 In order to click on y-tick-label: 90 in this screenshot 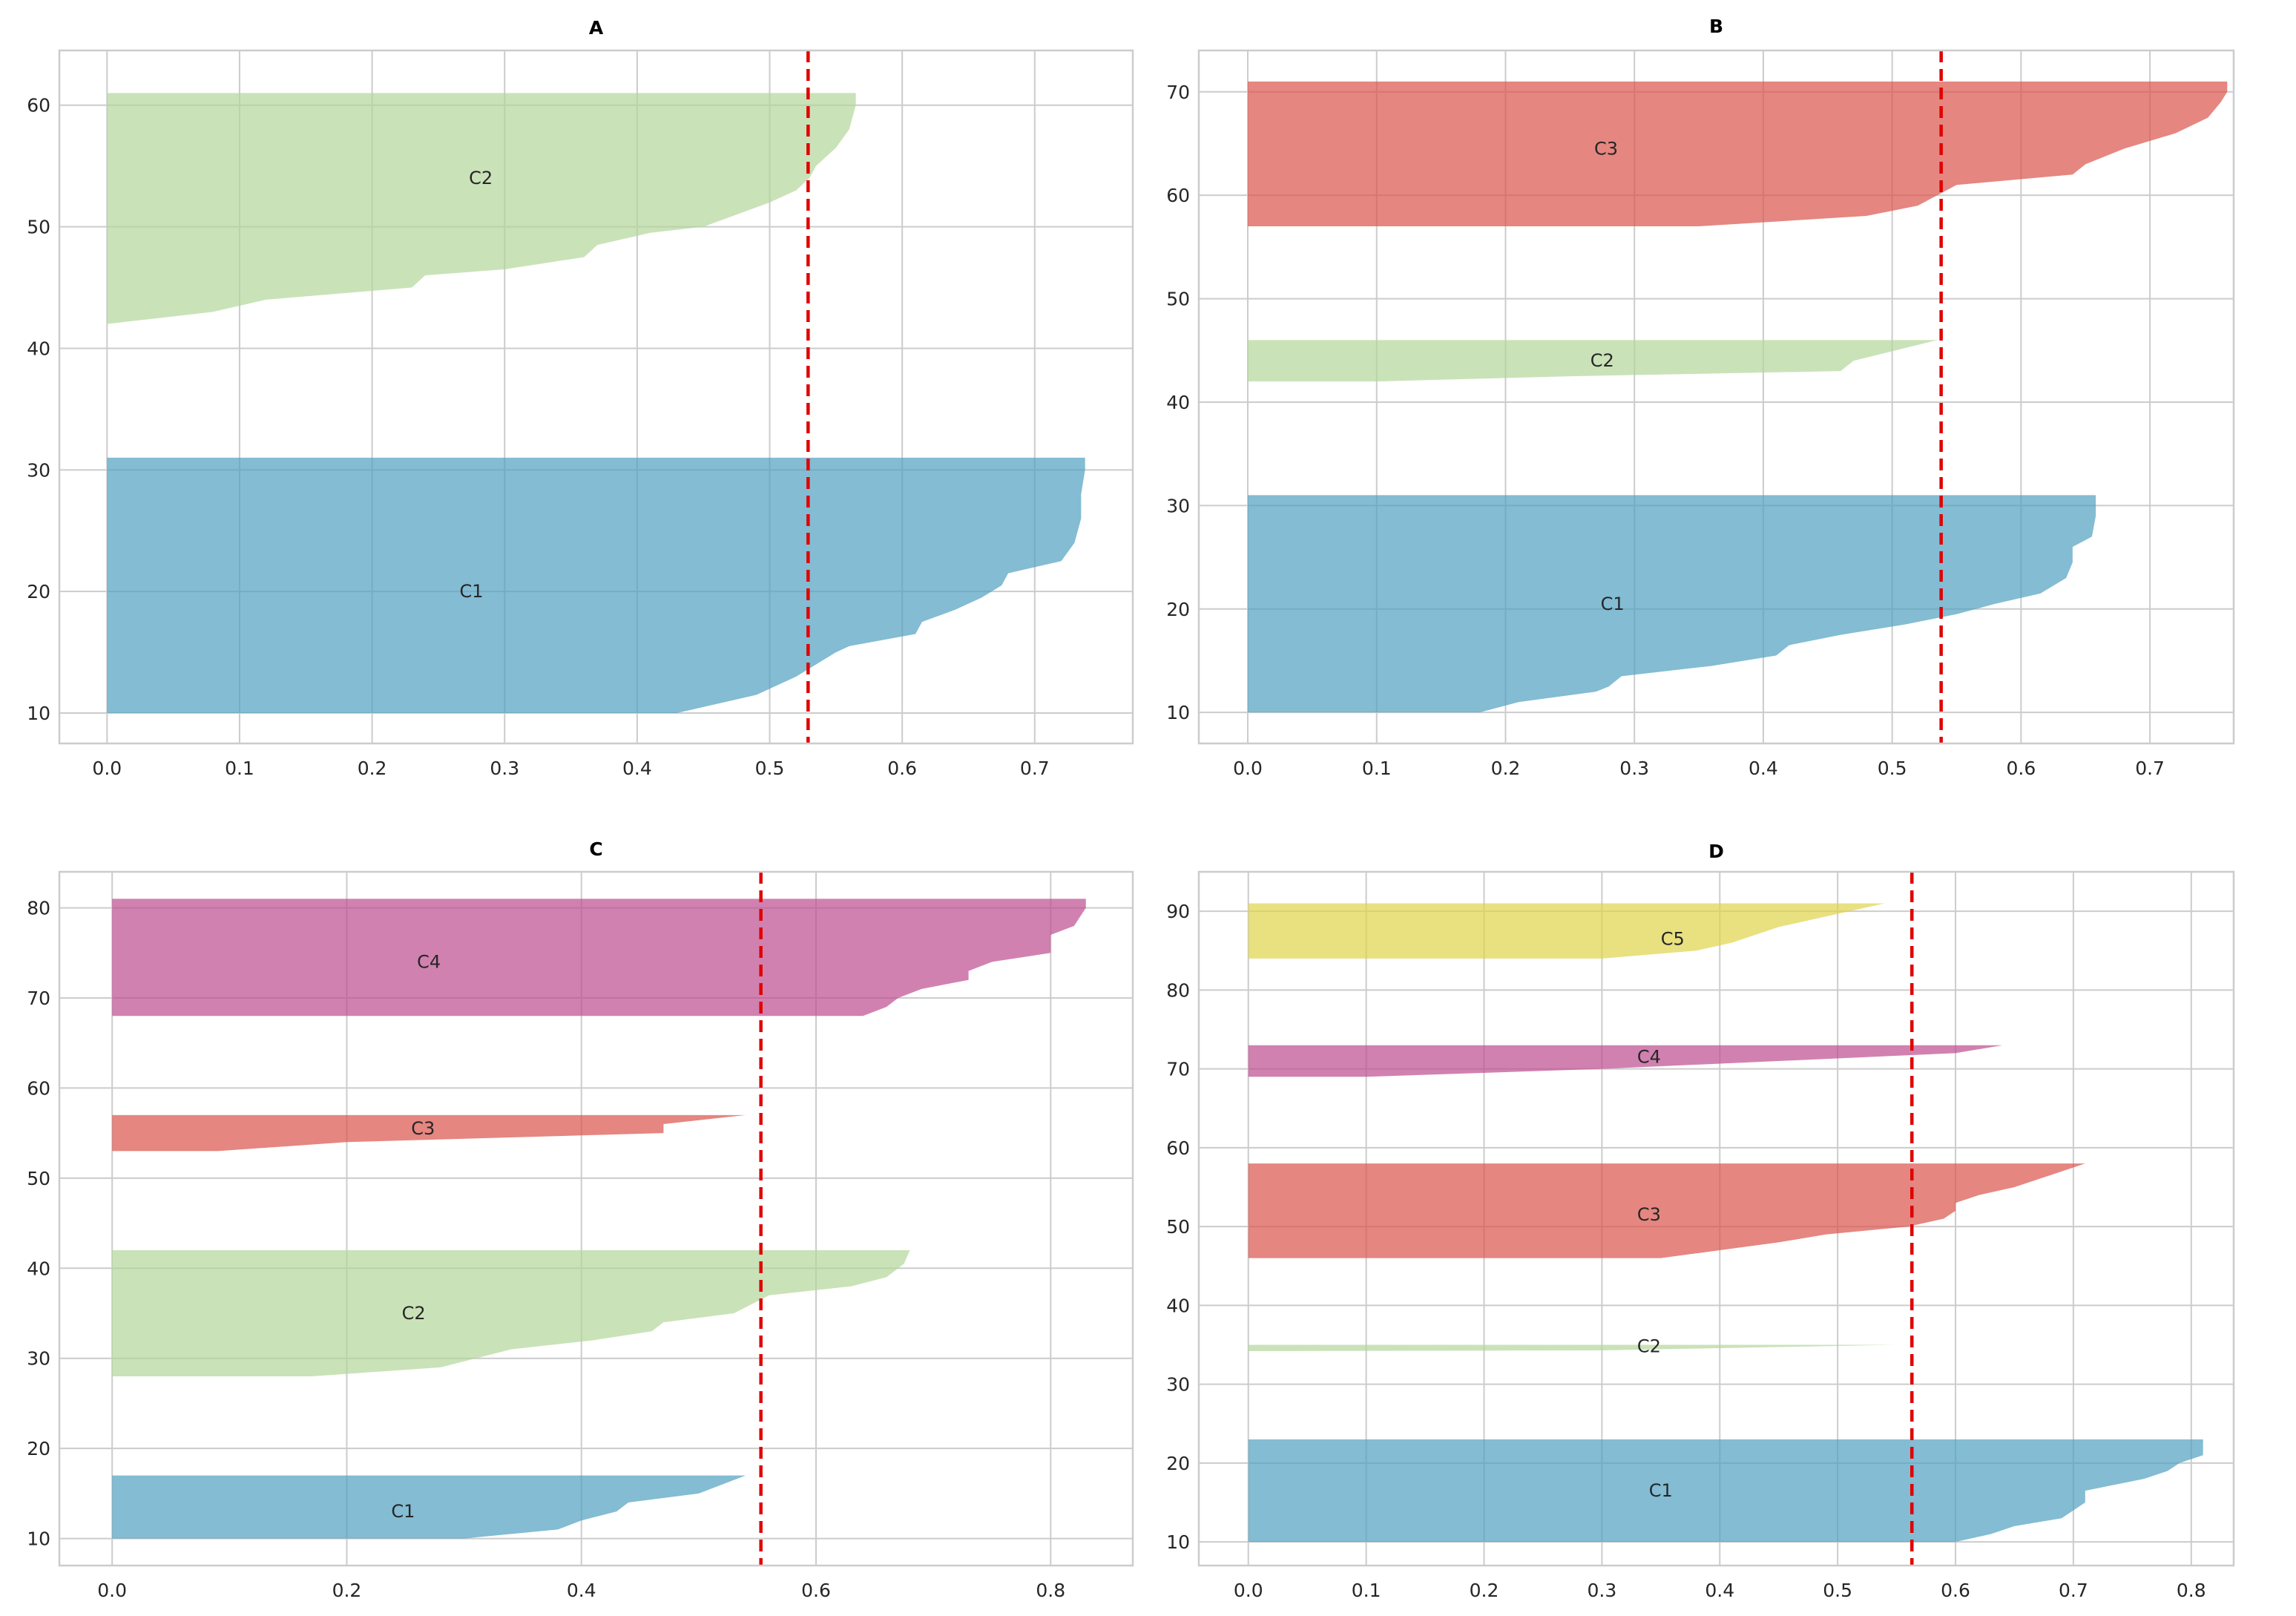, I will do `click(1178, 911)`.